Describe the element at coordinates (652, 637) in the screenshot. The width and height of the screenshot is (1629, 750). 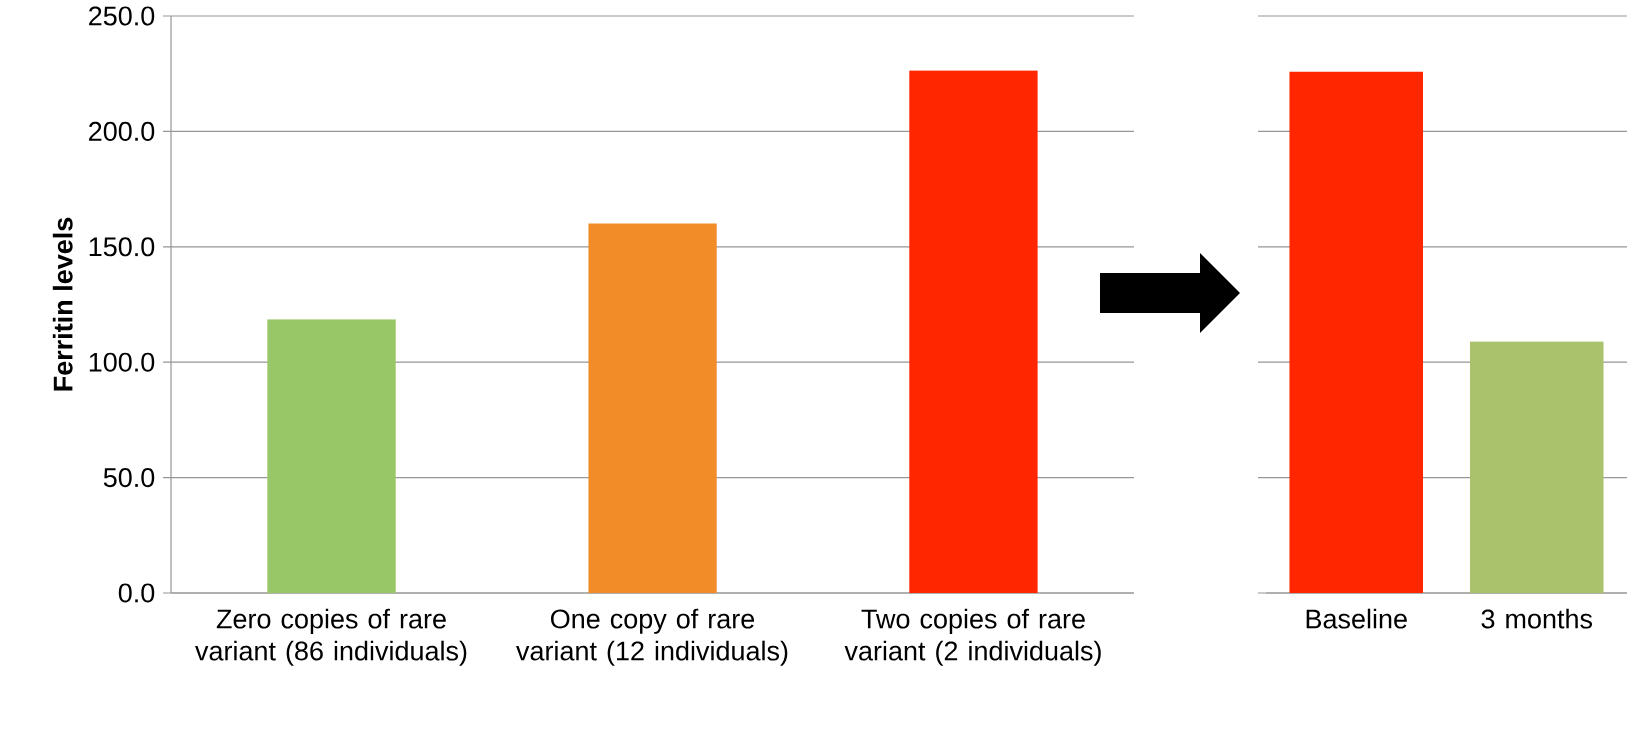
I see `x-tick-label: One copy of rare variant (12 individuals)` at that location.